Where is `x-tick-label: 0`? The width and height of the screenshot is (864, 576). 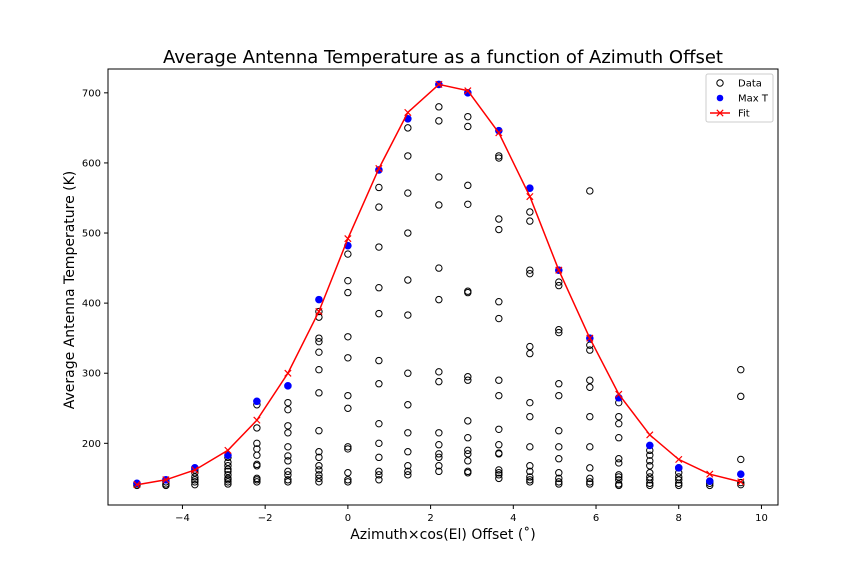 x-tick-label: 0 is located at coordinates (348, 518).